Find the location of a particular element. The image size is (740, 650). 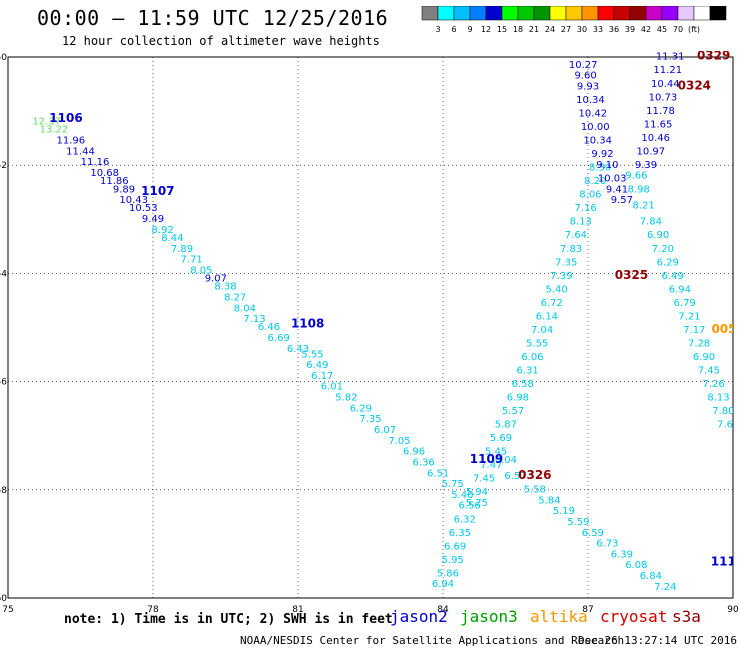

pass-label: 1108 is located at coordinates (307, 324).